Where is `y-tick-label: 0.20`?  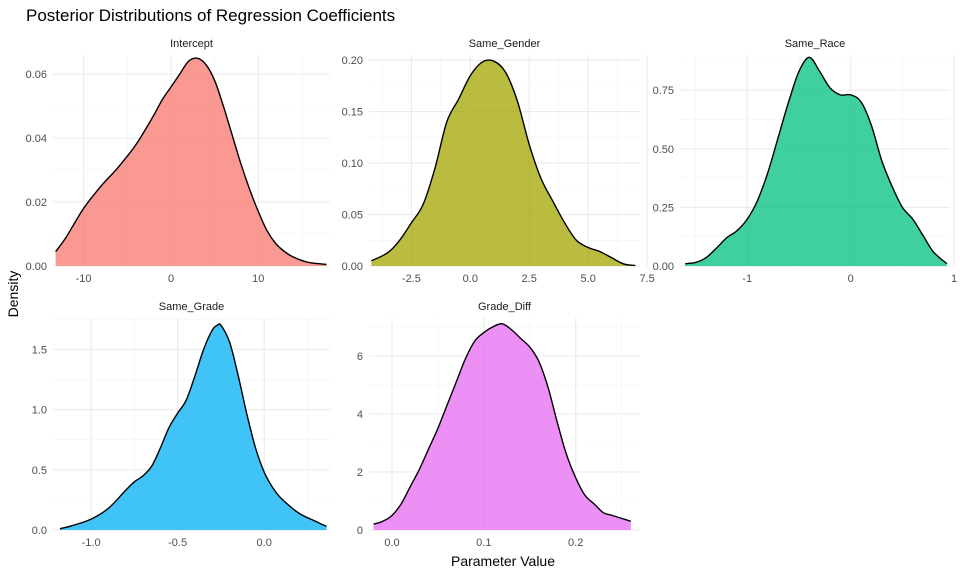 y-tick-label: 0.20 is located at coordinates (352, 61).